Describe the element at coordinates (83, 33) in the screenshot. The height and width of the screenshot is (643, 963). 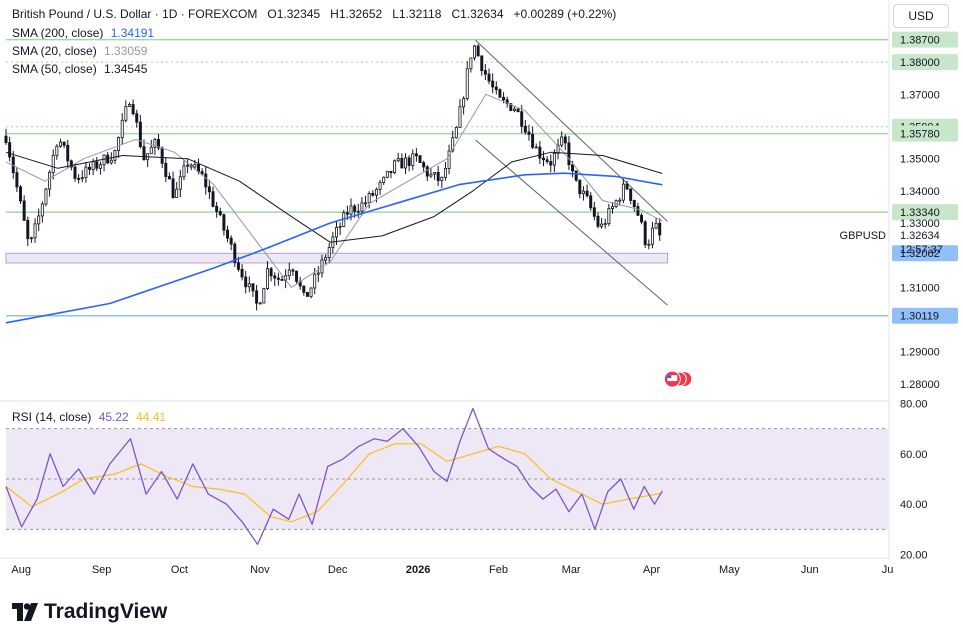
I see `sma200-legend: SMA (200, close) 1.34191` at that location.